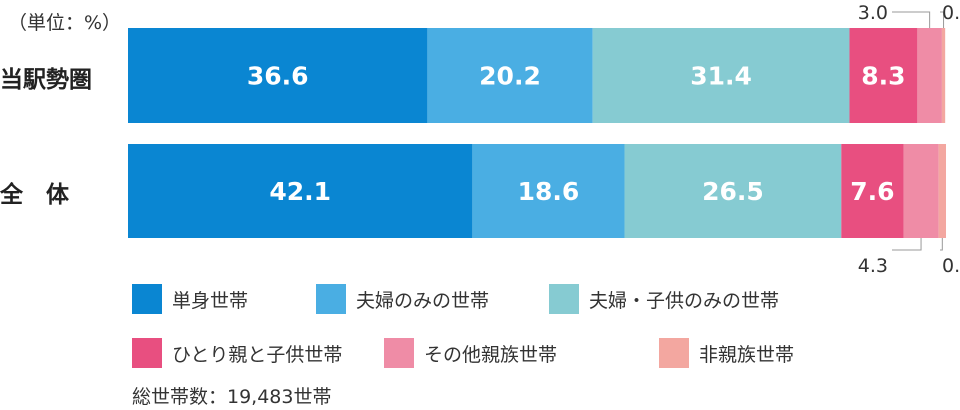 The width and height of the screenshot is (960, 410). What do you see at coordinates (684, 300) in the screenshot?
I see `legend-label-couple-children: 夫婦・子供のみの世帯` at bounding box center [684, 300].